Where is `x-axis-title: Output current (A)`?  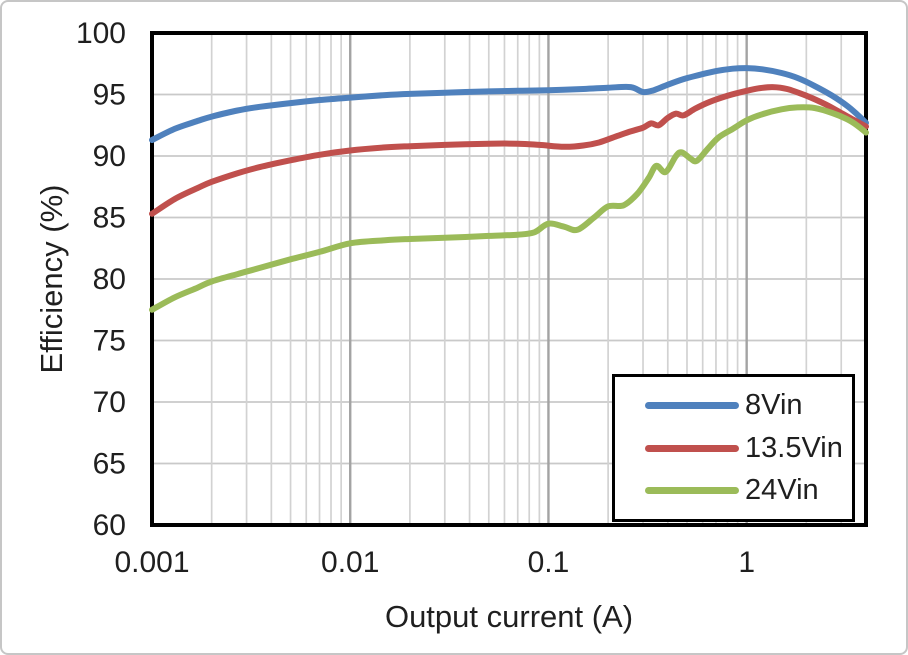 x-axis-title: Output current (A) is located at coordinates (509, 616).